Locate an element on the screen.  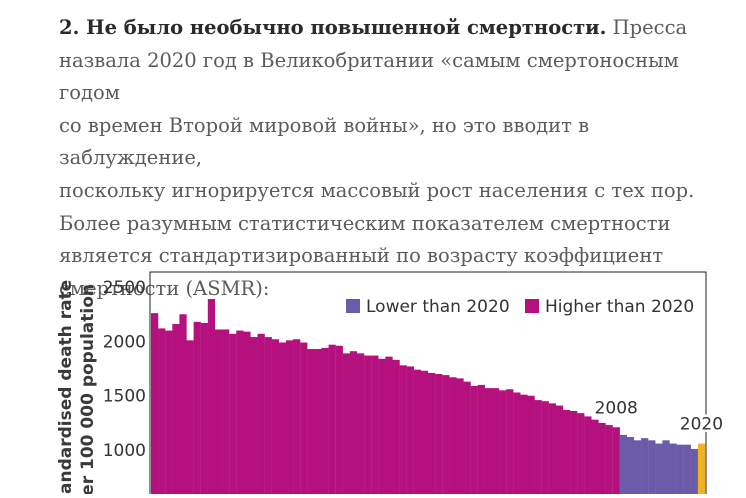
bar-1984 is located at coordinates (446, 435).